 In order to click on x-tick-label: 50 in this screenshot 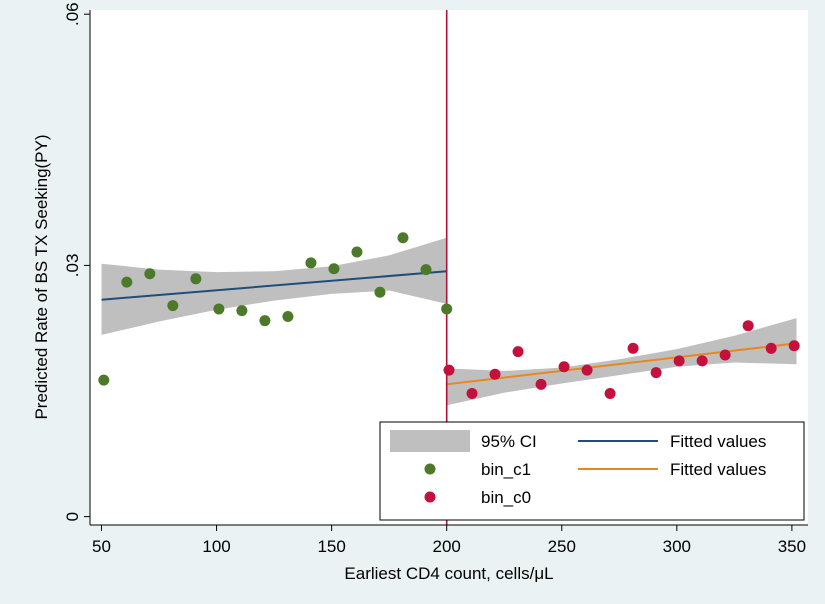, I will do `click(101, 546)`.